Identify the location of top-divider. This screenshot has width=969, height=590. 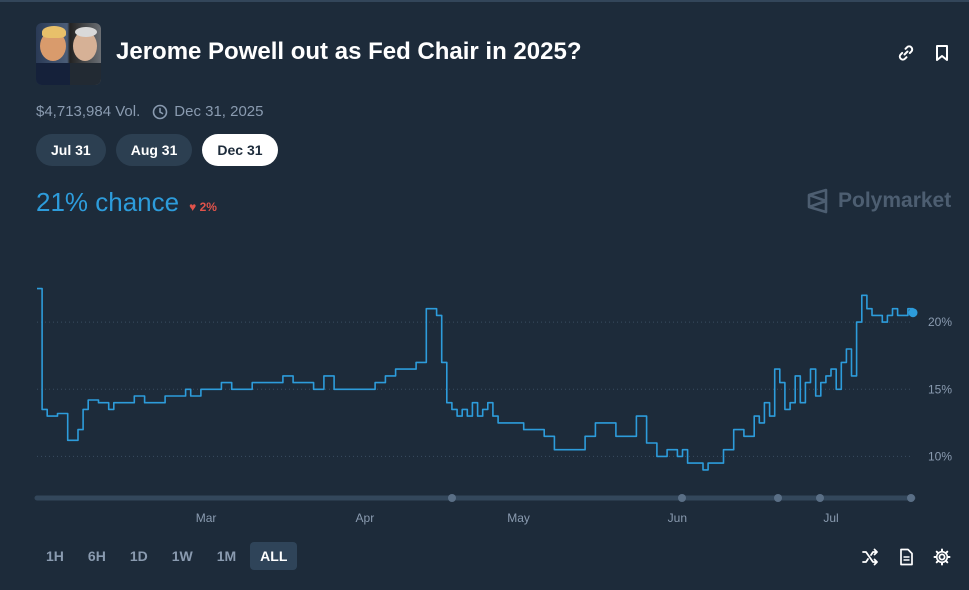
(484, 1).